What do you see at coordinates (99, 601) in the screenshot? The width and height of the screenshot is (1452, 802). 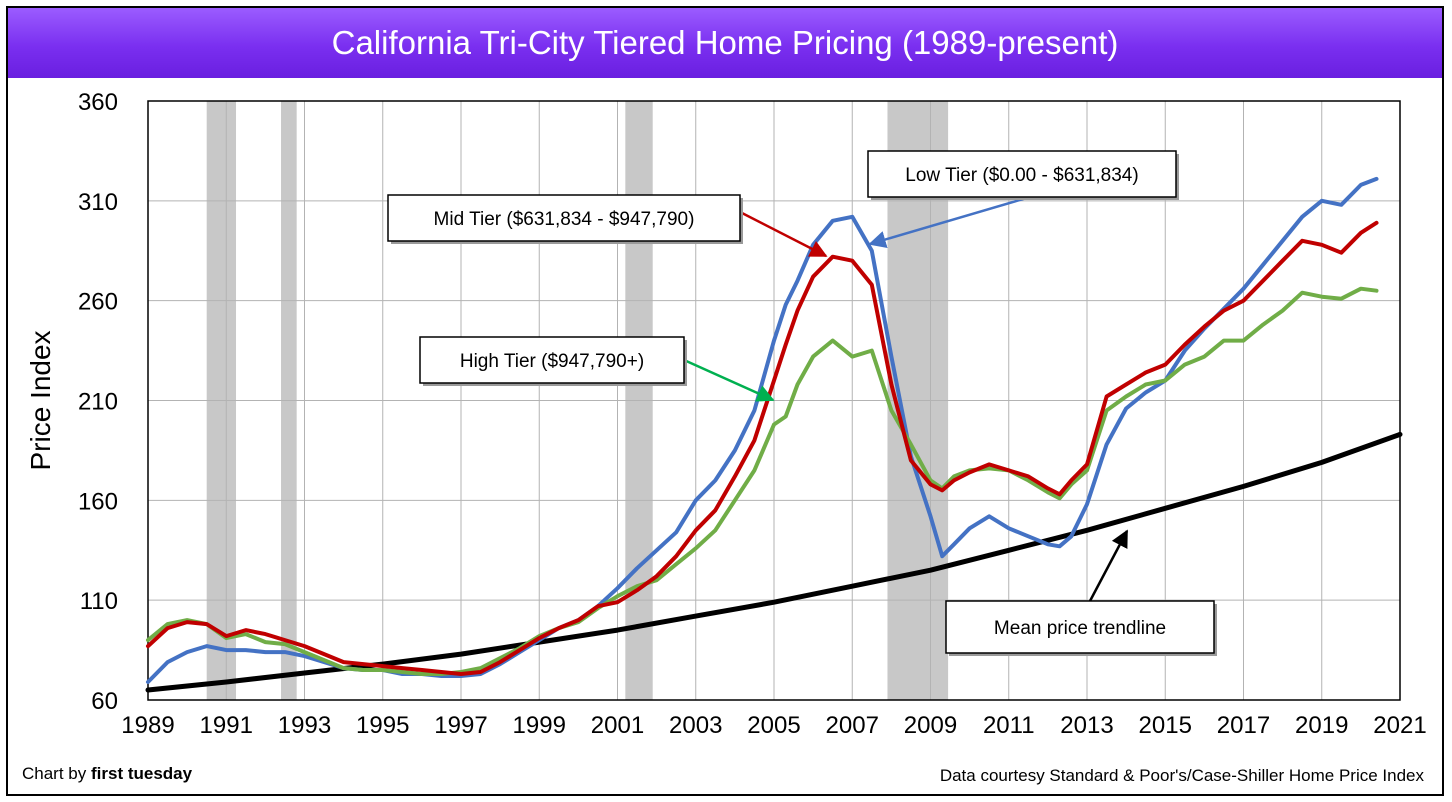 I see `y-tick-label: 110` at bounding box center [99, 601].